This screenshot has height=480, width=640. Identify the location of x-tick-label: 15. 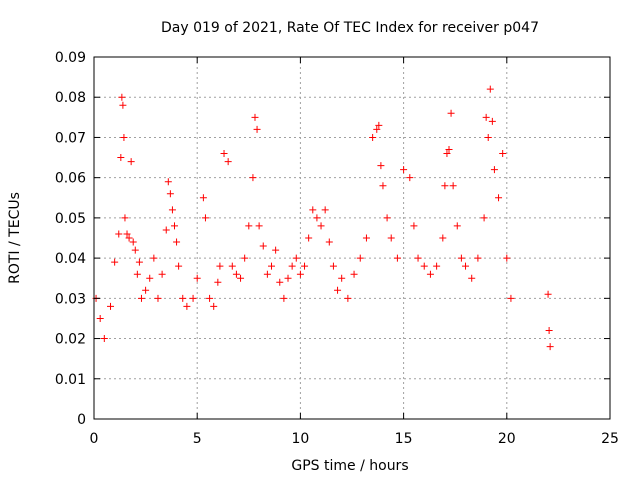
(404, 439).